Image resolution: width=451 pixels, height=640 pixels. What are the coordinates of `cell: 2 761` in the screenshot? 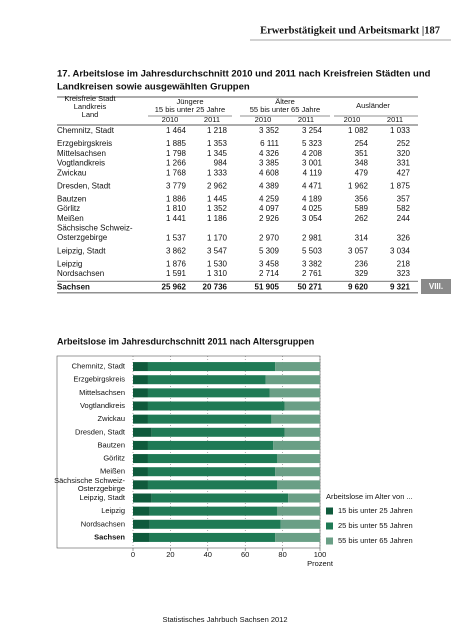 It's located at (312, 273).